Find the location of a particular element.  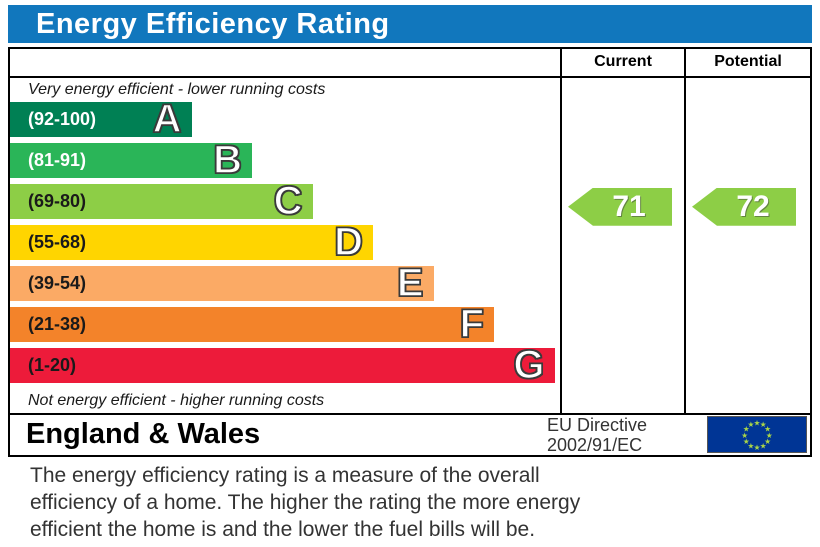

region-label: England & Wales is located at coordinates (143, 434).